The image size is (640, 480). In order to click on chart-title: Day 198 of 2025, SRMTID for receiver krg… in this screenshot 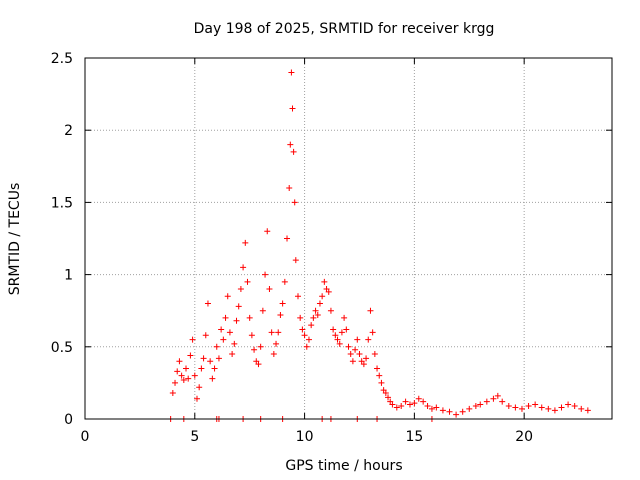, I will do `click(344, 29)`.